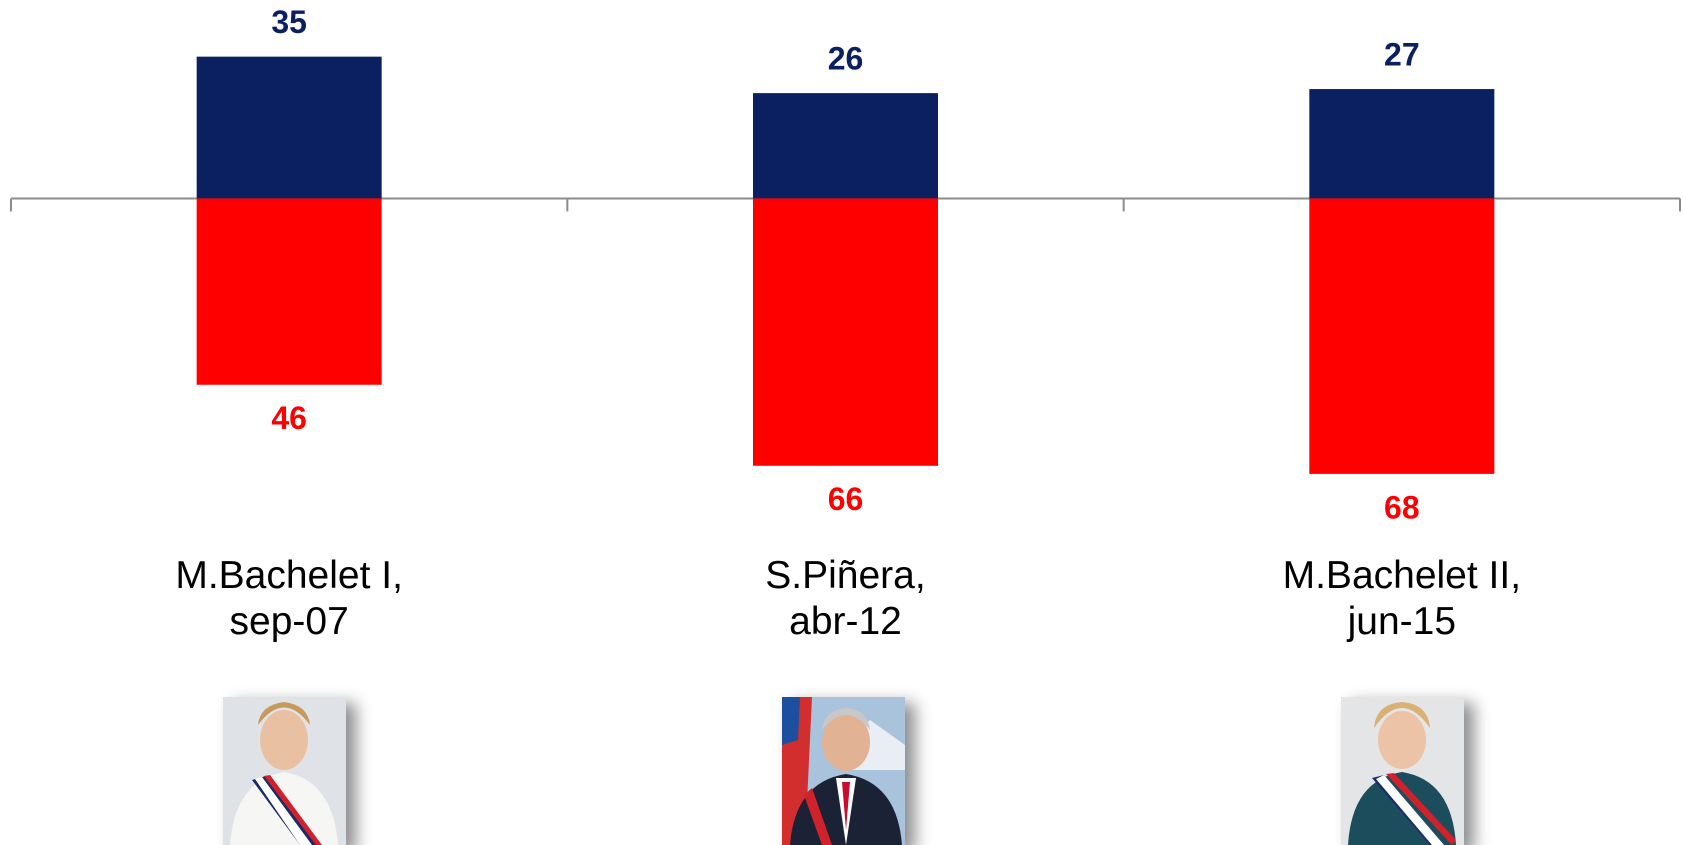 This screenshot has width=1683, height=845. What do you see at coordinates (289, 418) in the screenshot?
I see `value-label: 46` at bounding box center [289, 418].